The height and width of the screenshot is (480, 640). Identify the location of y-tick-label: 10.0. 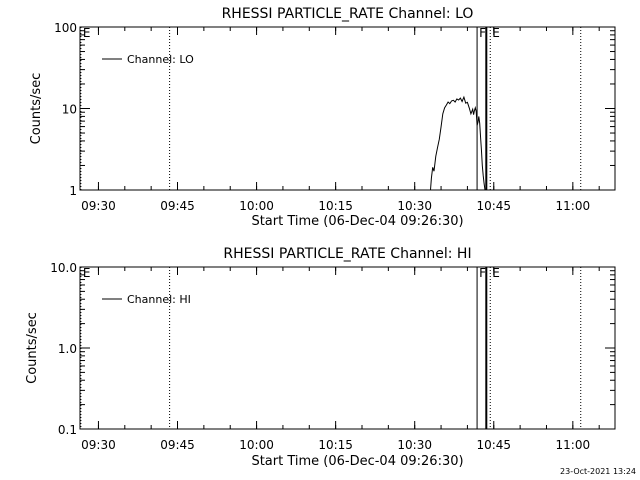
(63, 268).